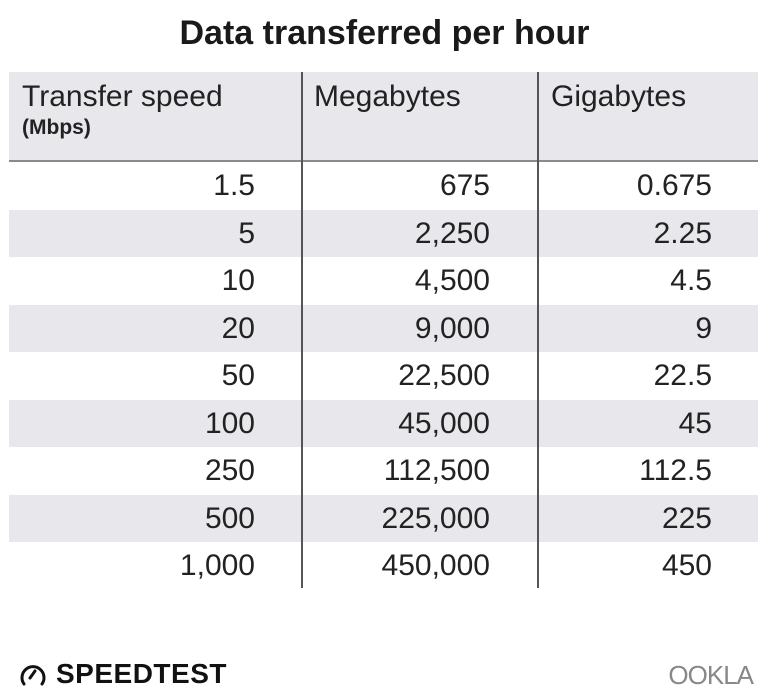 The image size is (769, 698). Describe the element at coordinates (444, 423) in the screenshot. I see `table-cell: 45,000` at that location.